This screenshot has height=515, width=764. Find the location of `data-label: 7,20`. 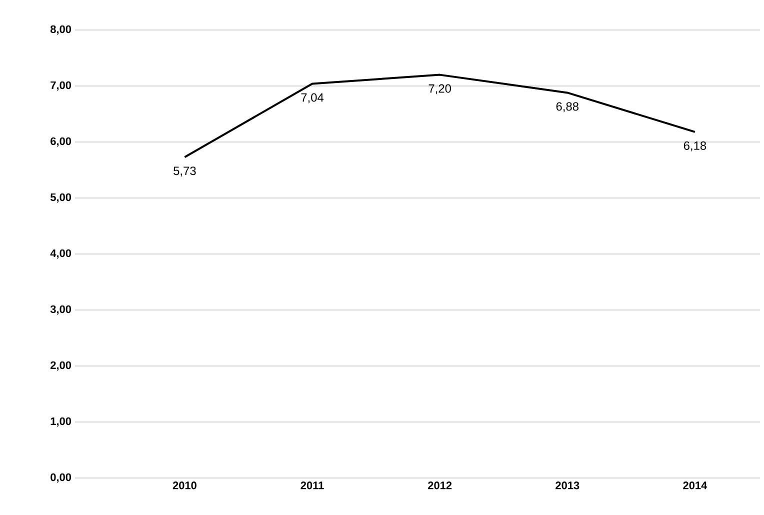

data-label: 7,20 is located at coordinates (439, 89).